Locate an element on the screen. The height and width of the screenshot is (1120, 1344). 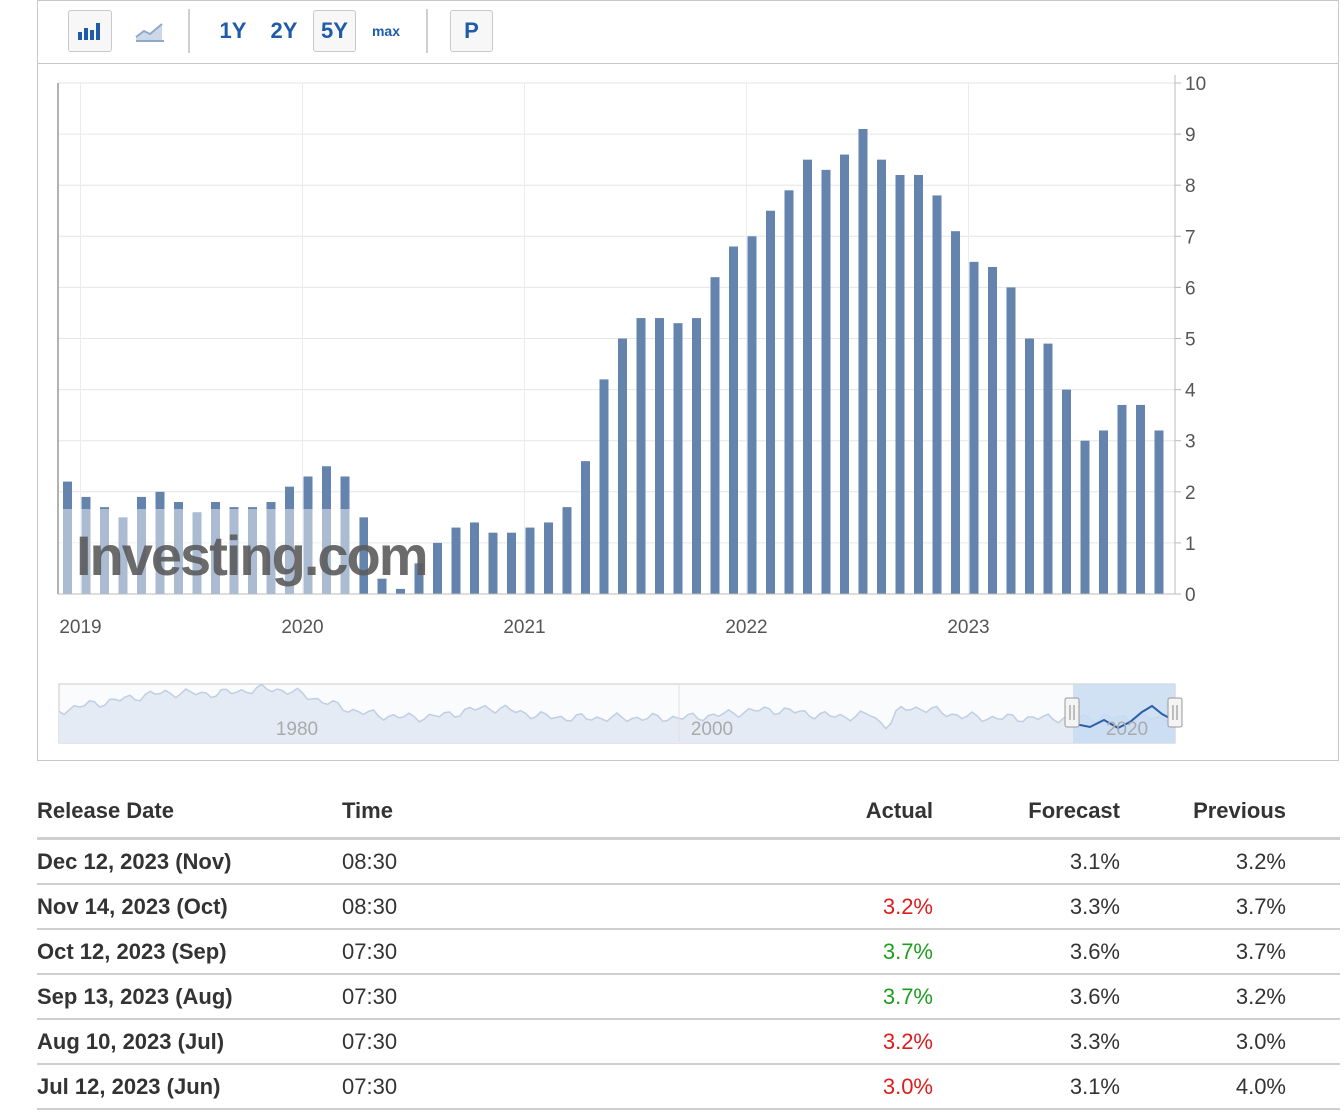
header-time: Time is located at coordinates (522, 812).